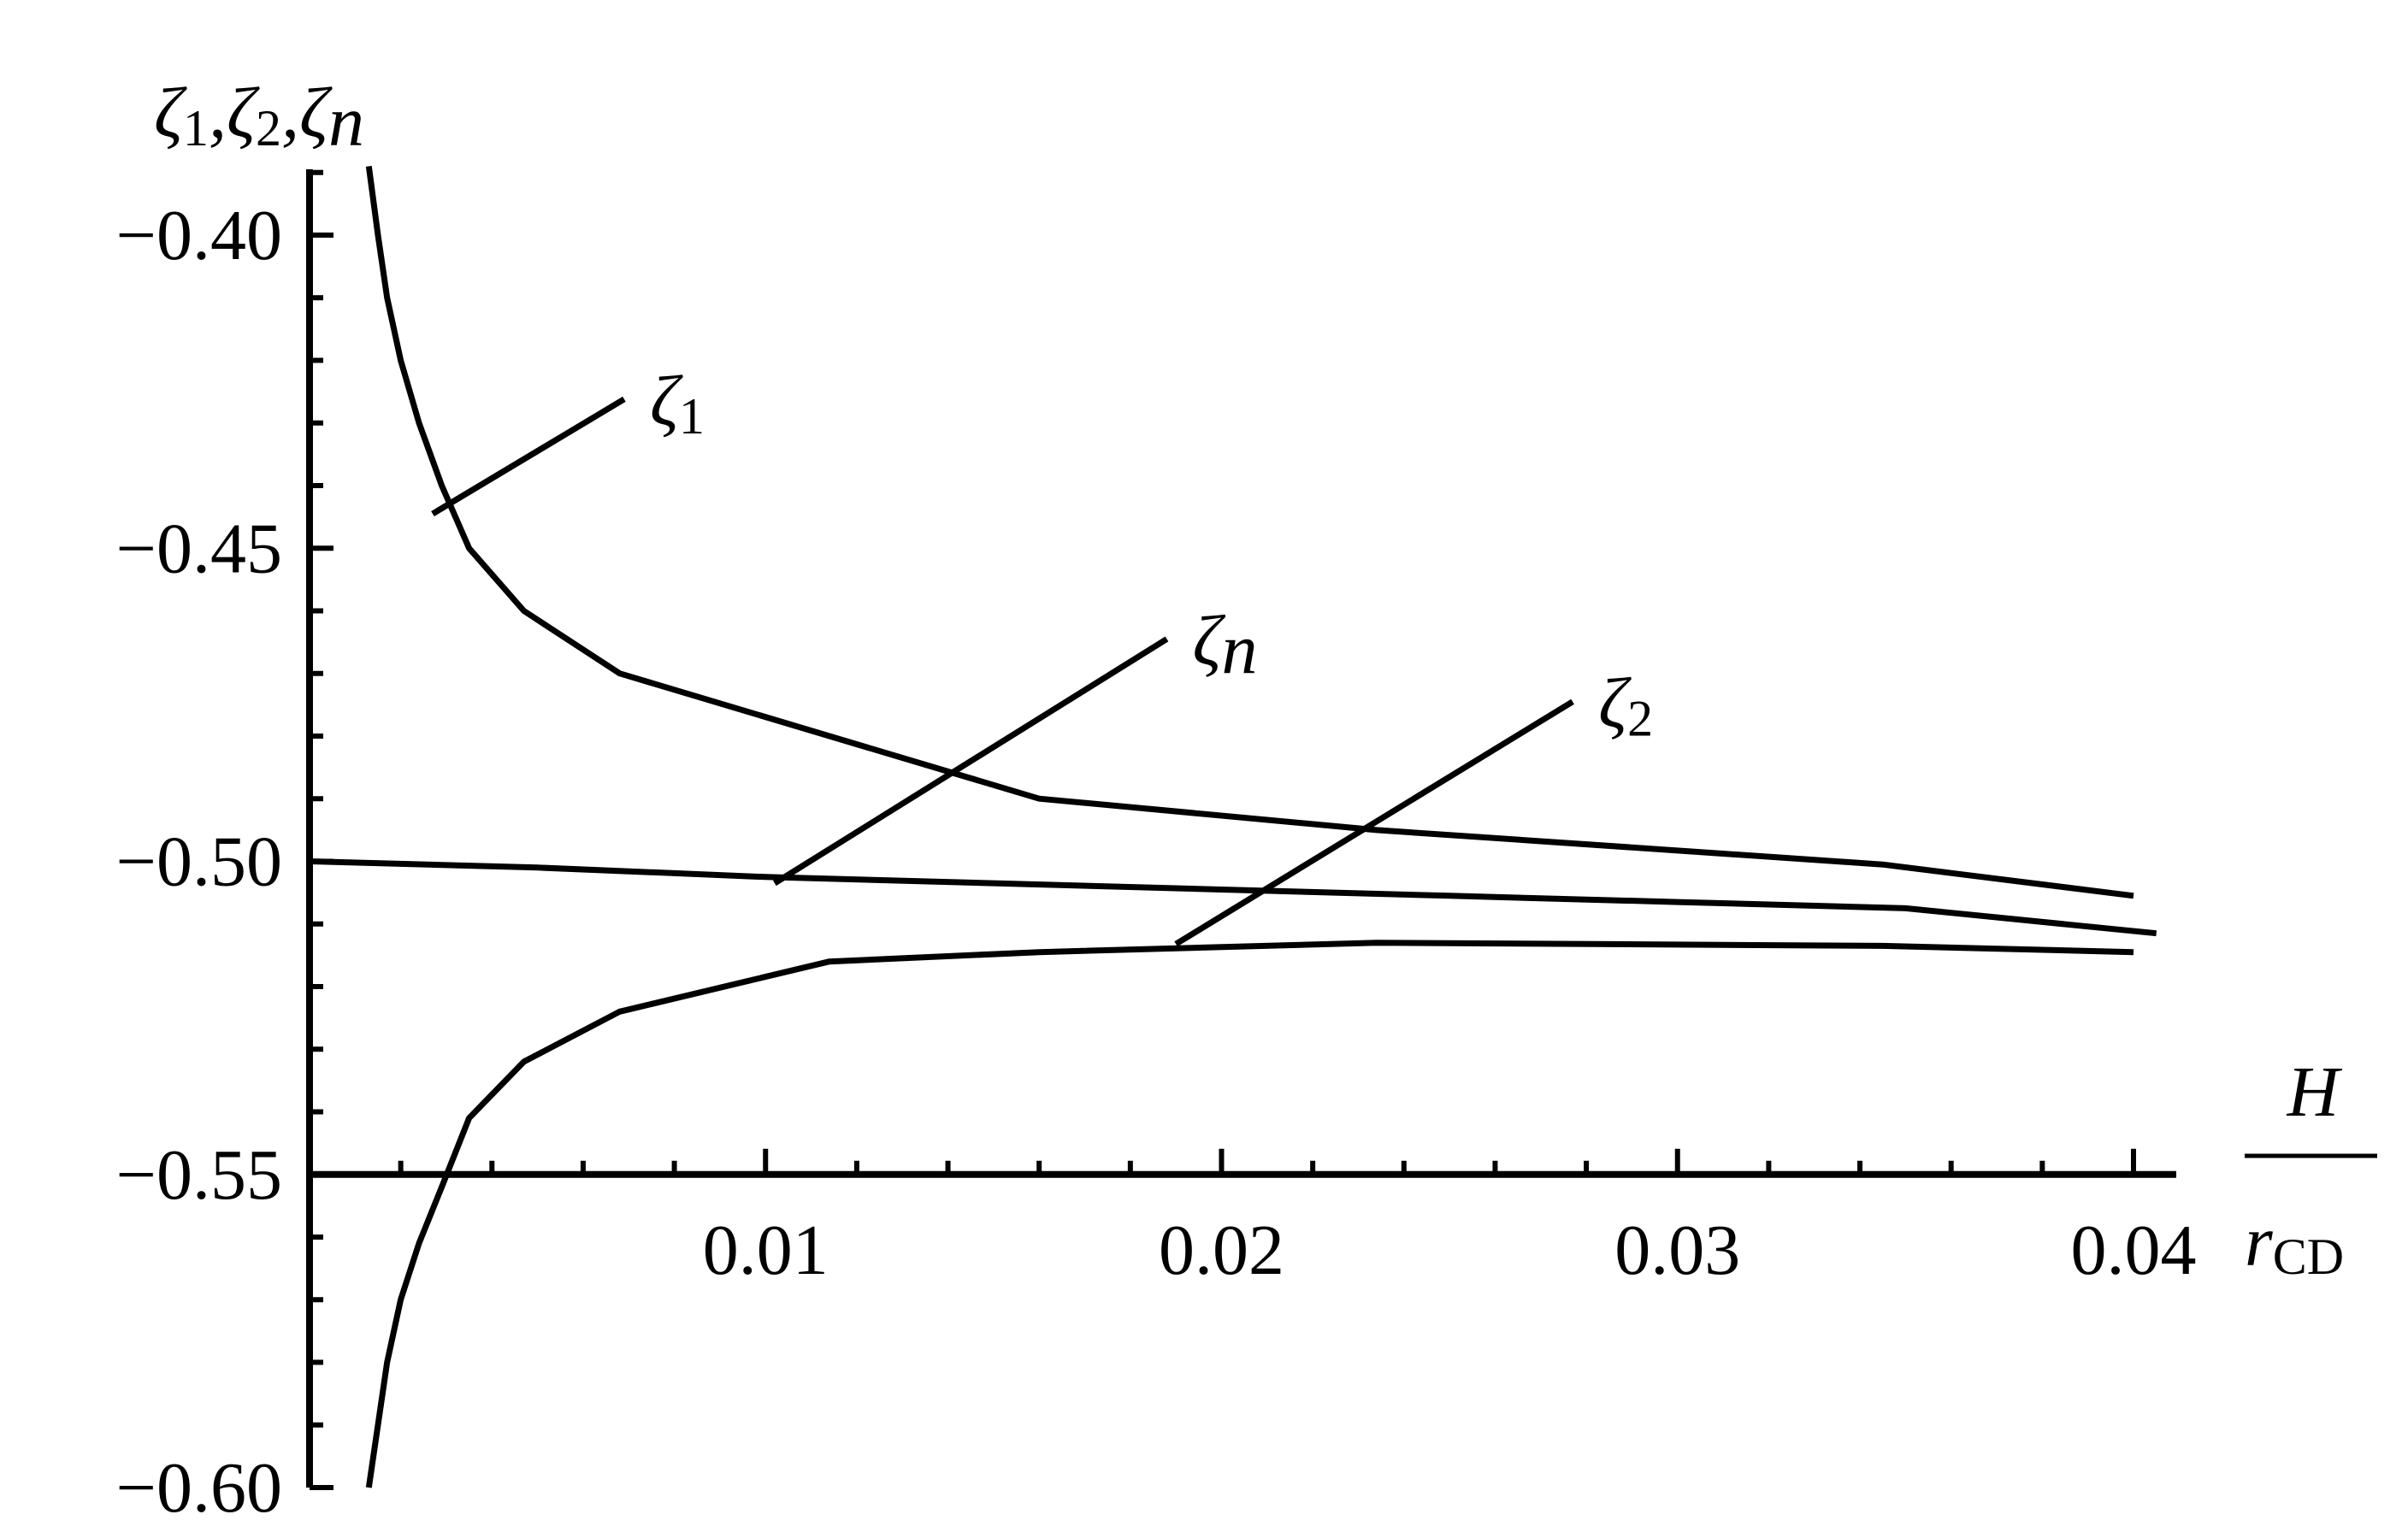 Image resolution: width=2408 pixels, height=1538 pixels. I want to click on x-axis-title: H rCD, so click(2311, 1168).